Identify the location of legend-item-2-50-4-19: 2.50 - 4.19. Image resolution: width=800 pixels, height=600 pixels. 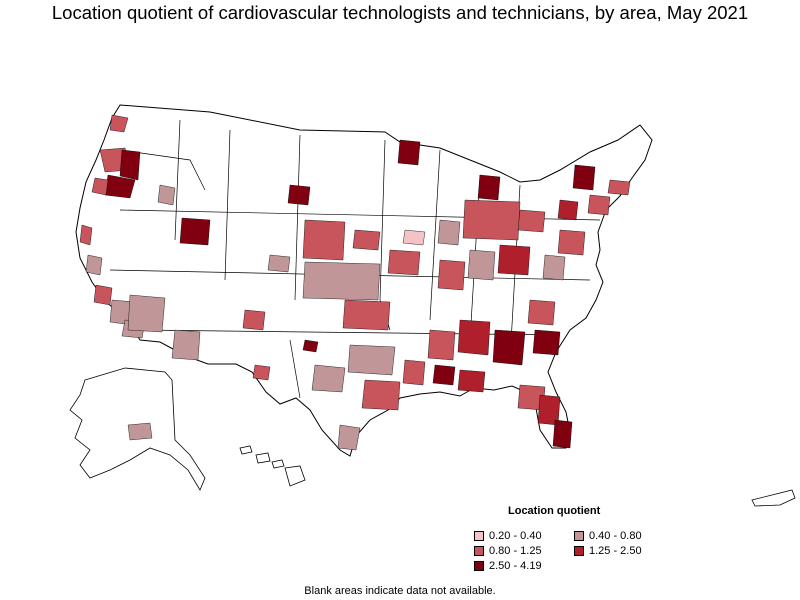
(508, 566).